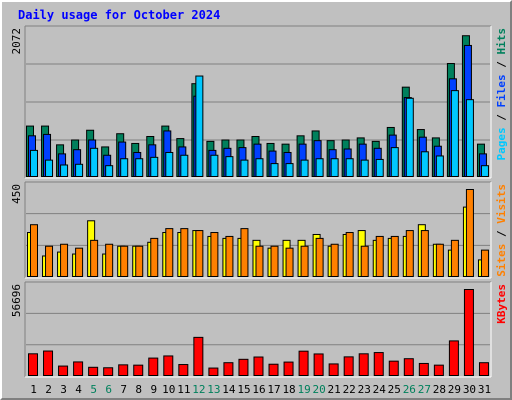 The width and height of the screenshot is (512, 400). Describe the element at coordinates (16, 41) in the screenshot. I see `y-max-label-1: 2072` at that location.